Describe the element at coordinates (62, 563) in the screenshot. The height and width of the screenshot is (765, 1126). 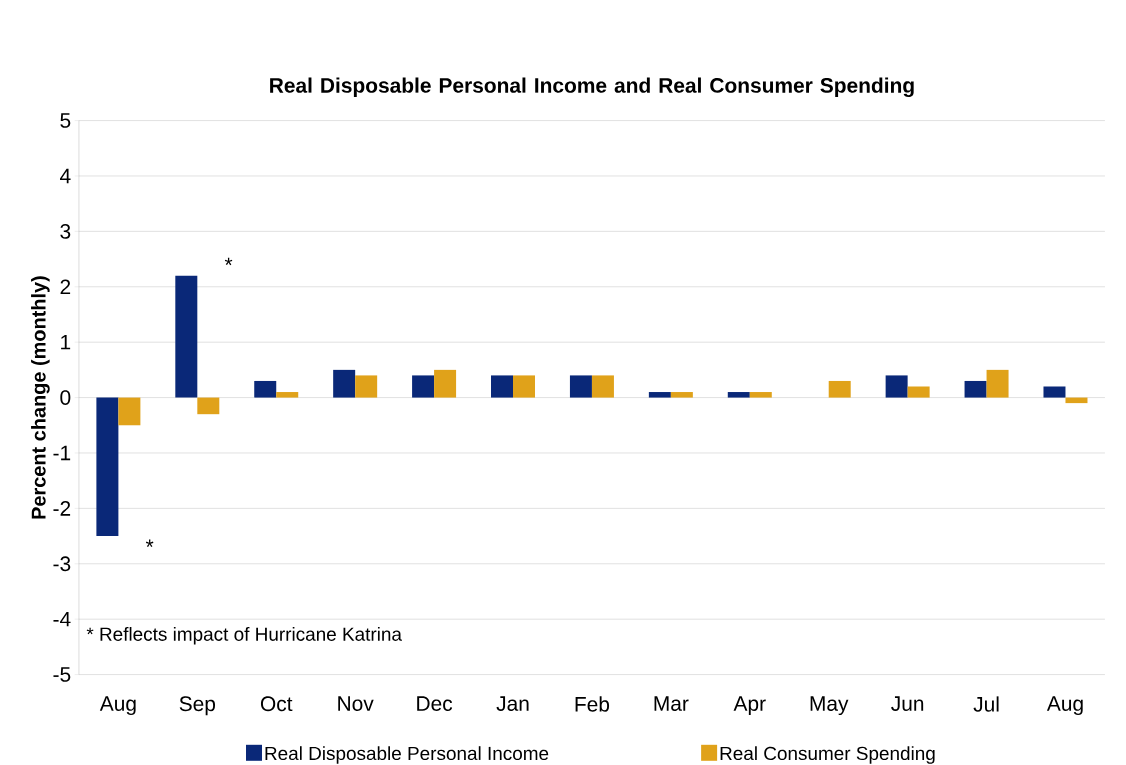
I see `y-tick-label: -3` at that location.